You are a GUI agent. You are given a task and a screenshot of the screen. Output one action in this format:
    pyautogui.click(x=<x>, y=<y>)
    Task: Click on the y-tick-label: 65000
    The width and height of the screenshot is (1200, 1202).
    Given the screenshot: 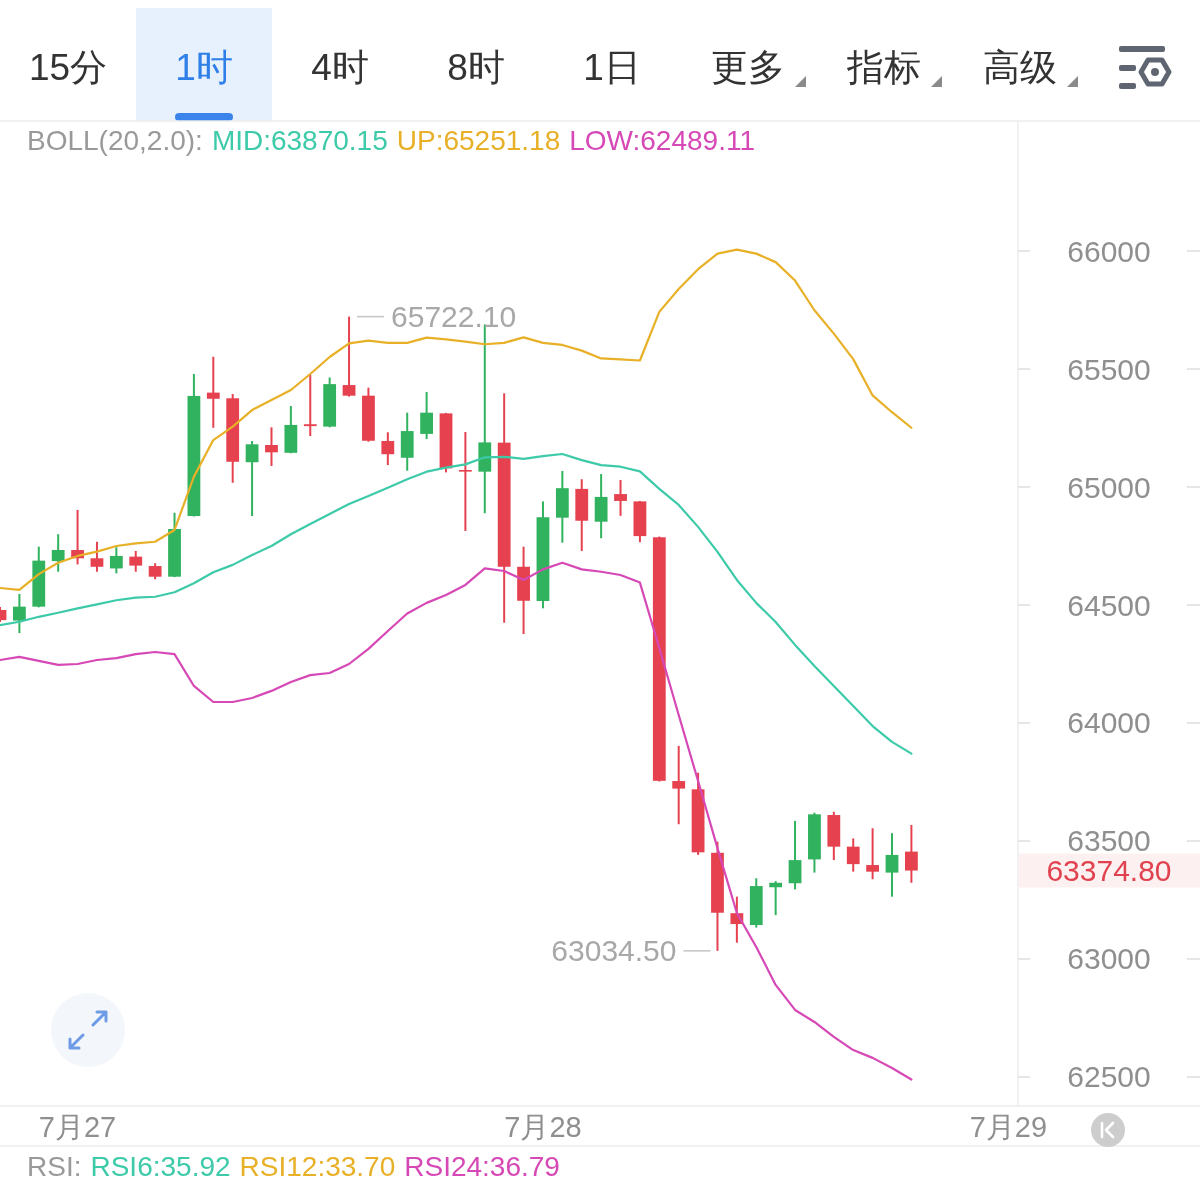 What is the action you would take?
    pyautogui.click(x=1109, y=487)
    